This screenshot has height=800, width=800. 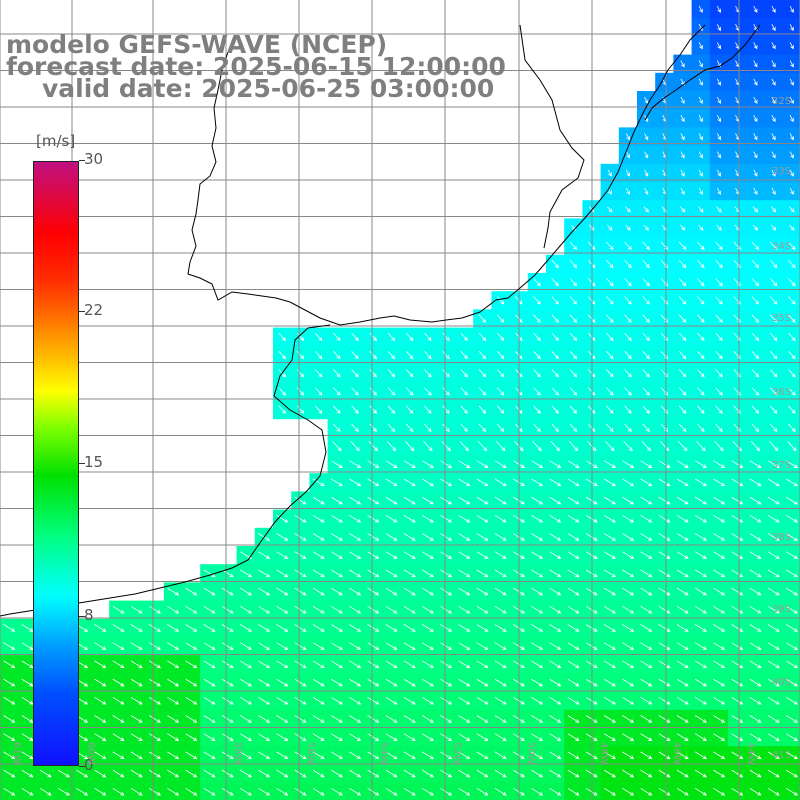 I want to click on latitude-label: 34S, so click(x=782, y=246).